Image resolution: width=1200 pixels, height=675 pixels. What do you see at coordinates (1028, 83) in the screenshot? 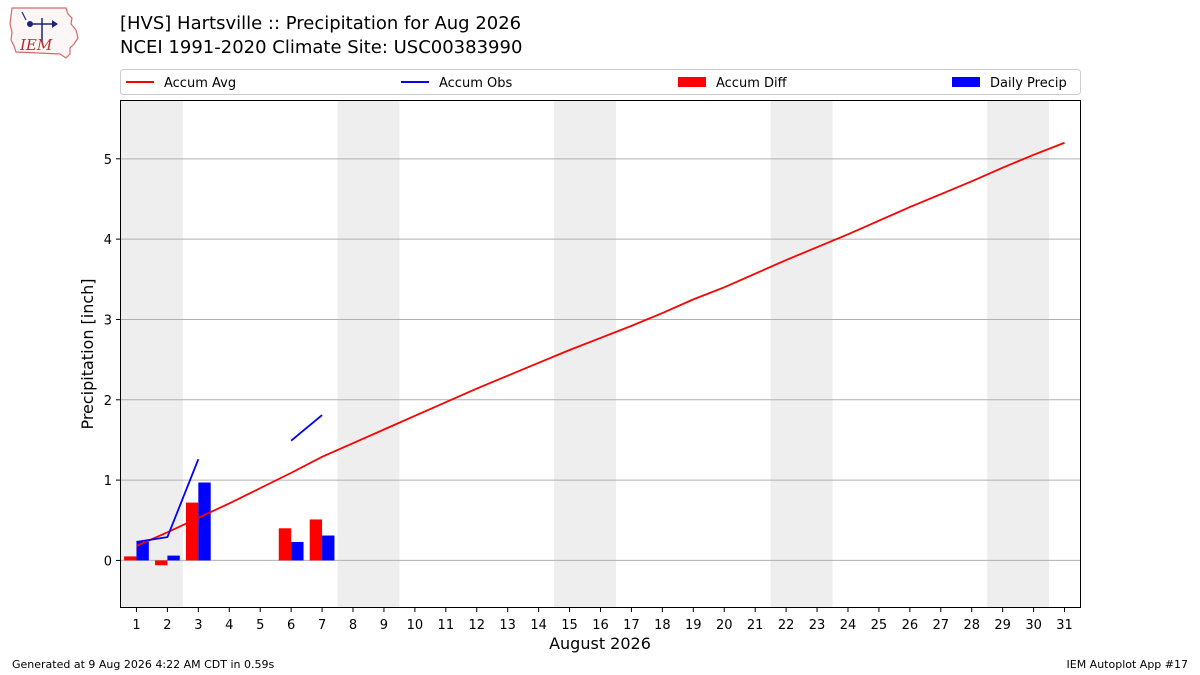
I see `legend-label: Daily Precip` at bounding box center [1028, 83].